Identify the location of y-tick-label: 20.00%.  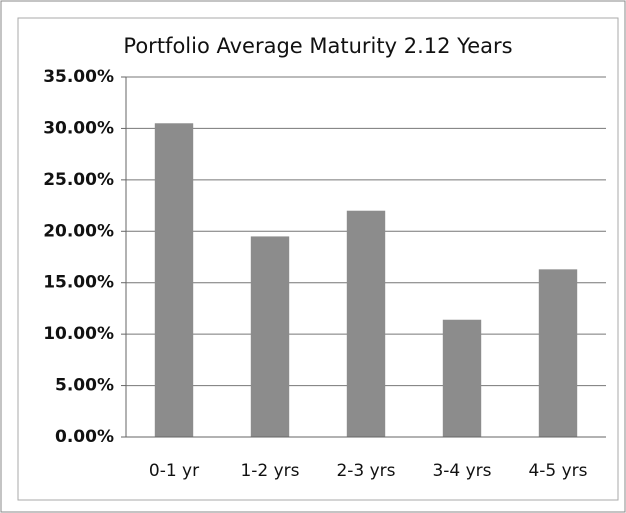
(78, 231).